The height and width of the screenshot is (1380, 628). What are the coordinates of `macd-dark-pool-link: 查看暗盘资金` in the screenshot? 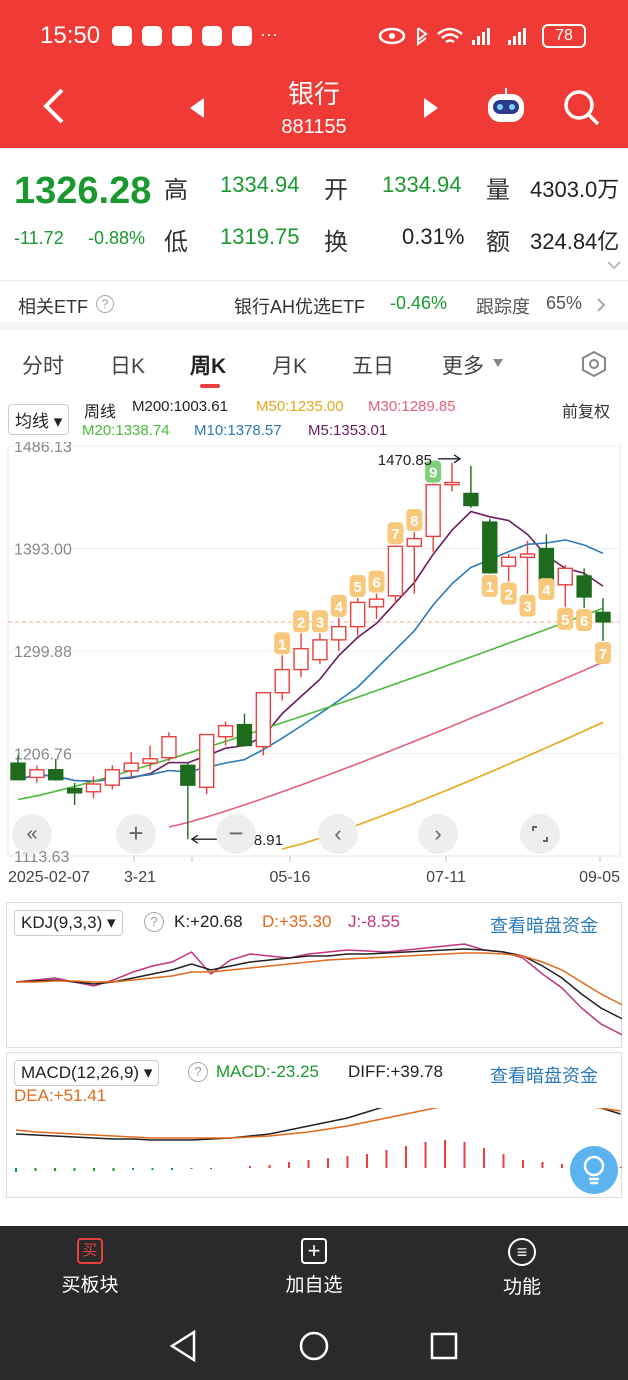 It's located at (544, 1076).